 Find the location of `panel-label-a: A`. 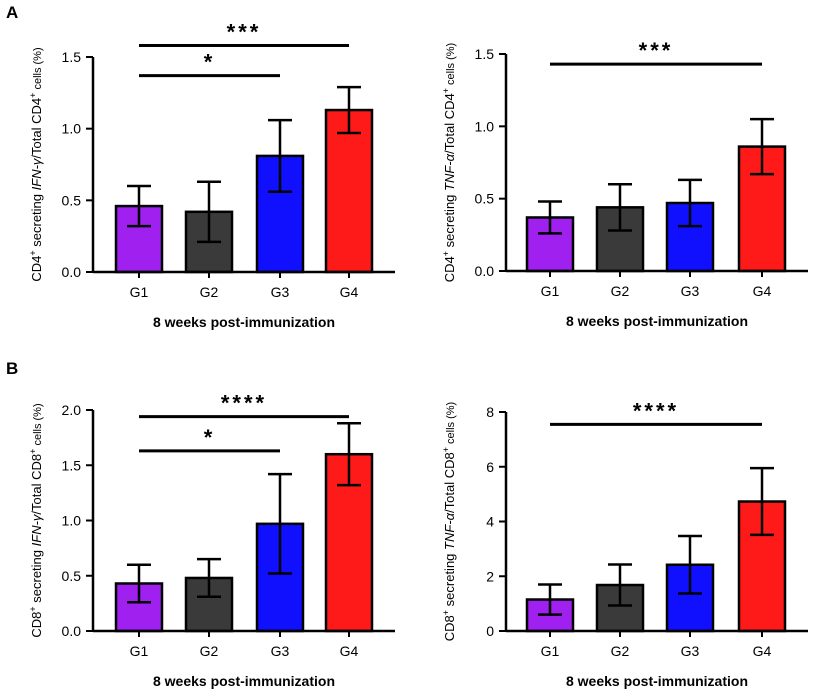

panel-label-a: A is located at coordinates (12, 12).